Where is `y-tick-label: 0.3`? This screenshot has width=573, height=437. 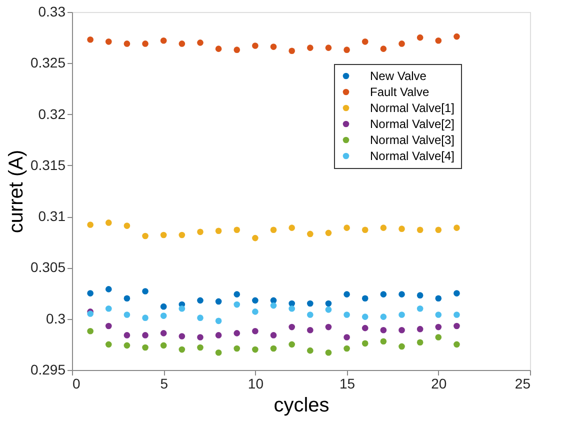 y-tick-label: 0.3 is located at coordinates (56, 318).